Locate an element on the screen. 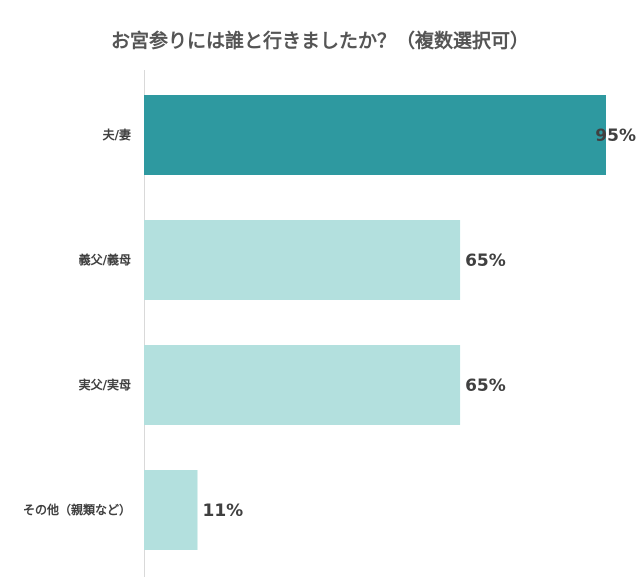  chart-title: お宮参りには誰と行きましたか？（複数選択可） is located at coordinates (320, 40).